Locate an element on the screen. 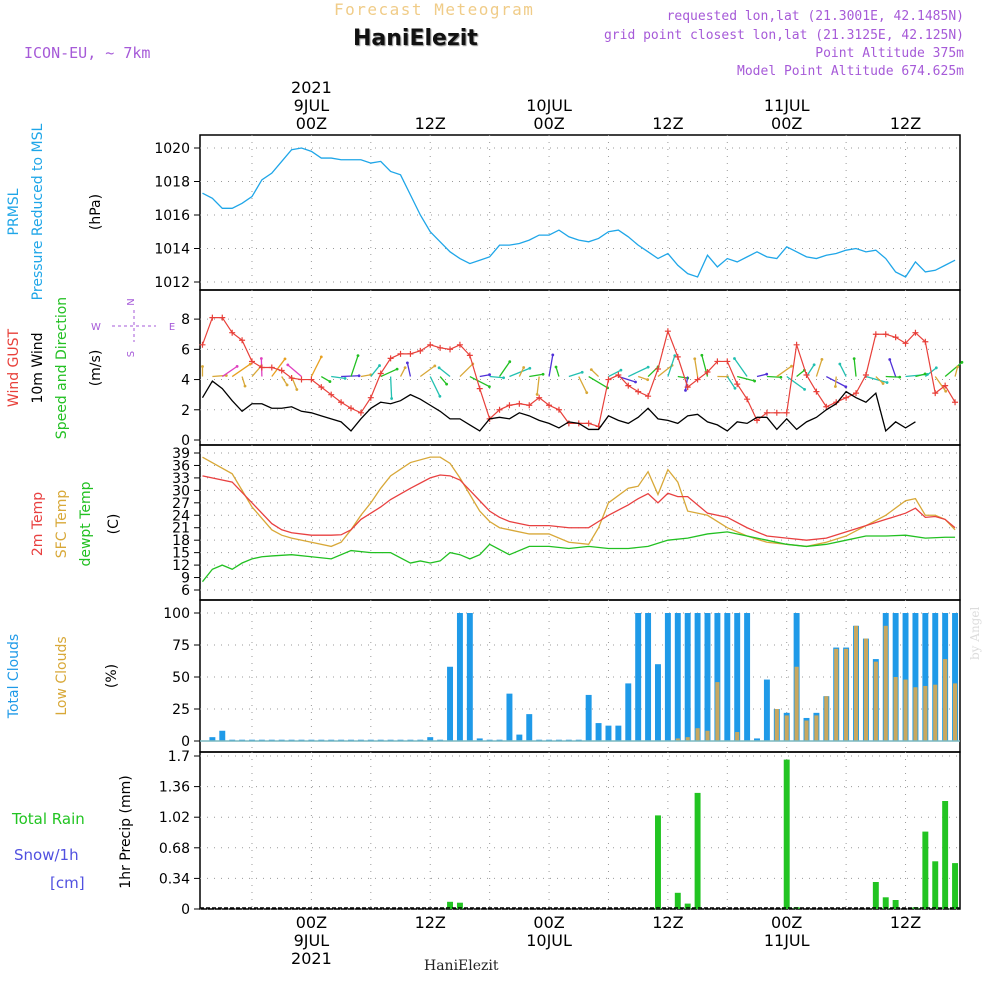 The image size is (1000, 1000). temperature-tick-label: 36 is located at coordinates (181, 466).